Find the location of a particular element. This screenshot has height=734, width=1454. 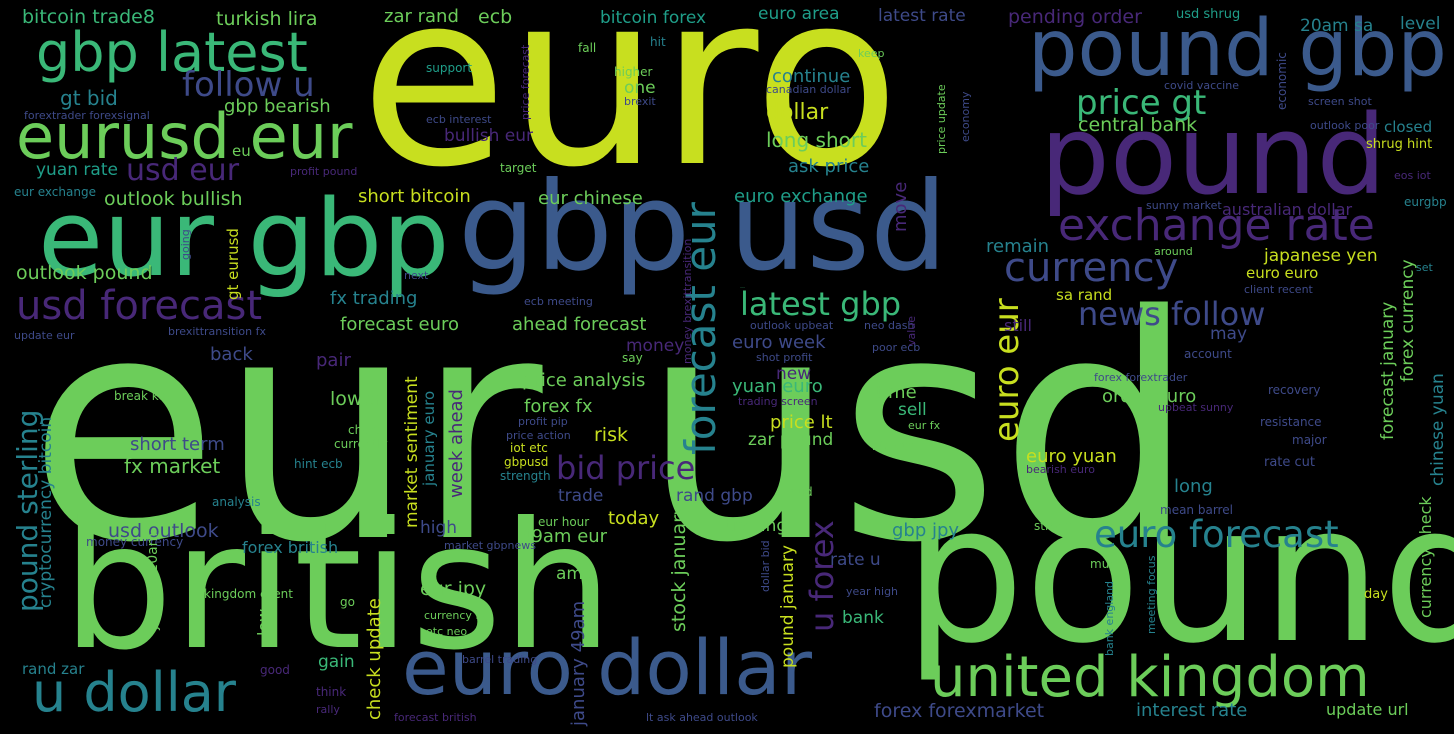

word-zar-rand: zar rand is located at coordinates (421, 16).